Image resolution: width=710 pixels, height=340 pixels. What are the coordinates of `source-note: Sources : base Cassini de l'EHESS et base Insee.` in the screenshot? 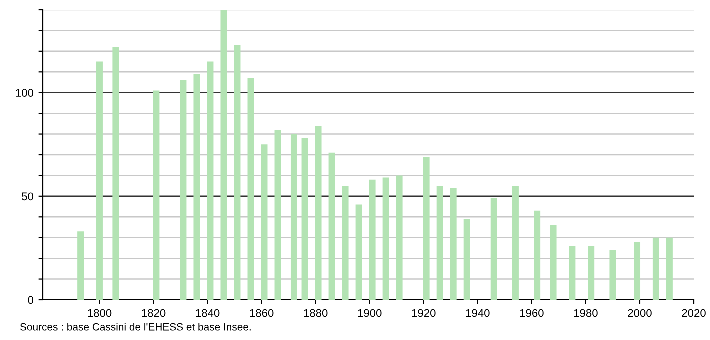 It's located at (135, 327).